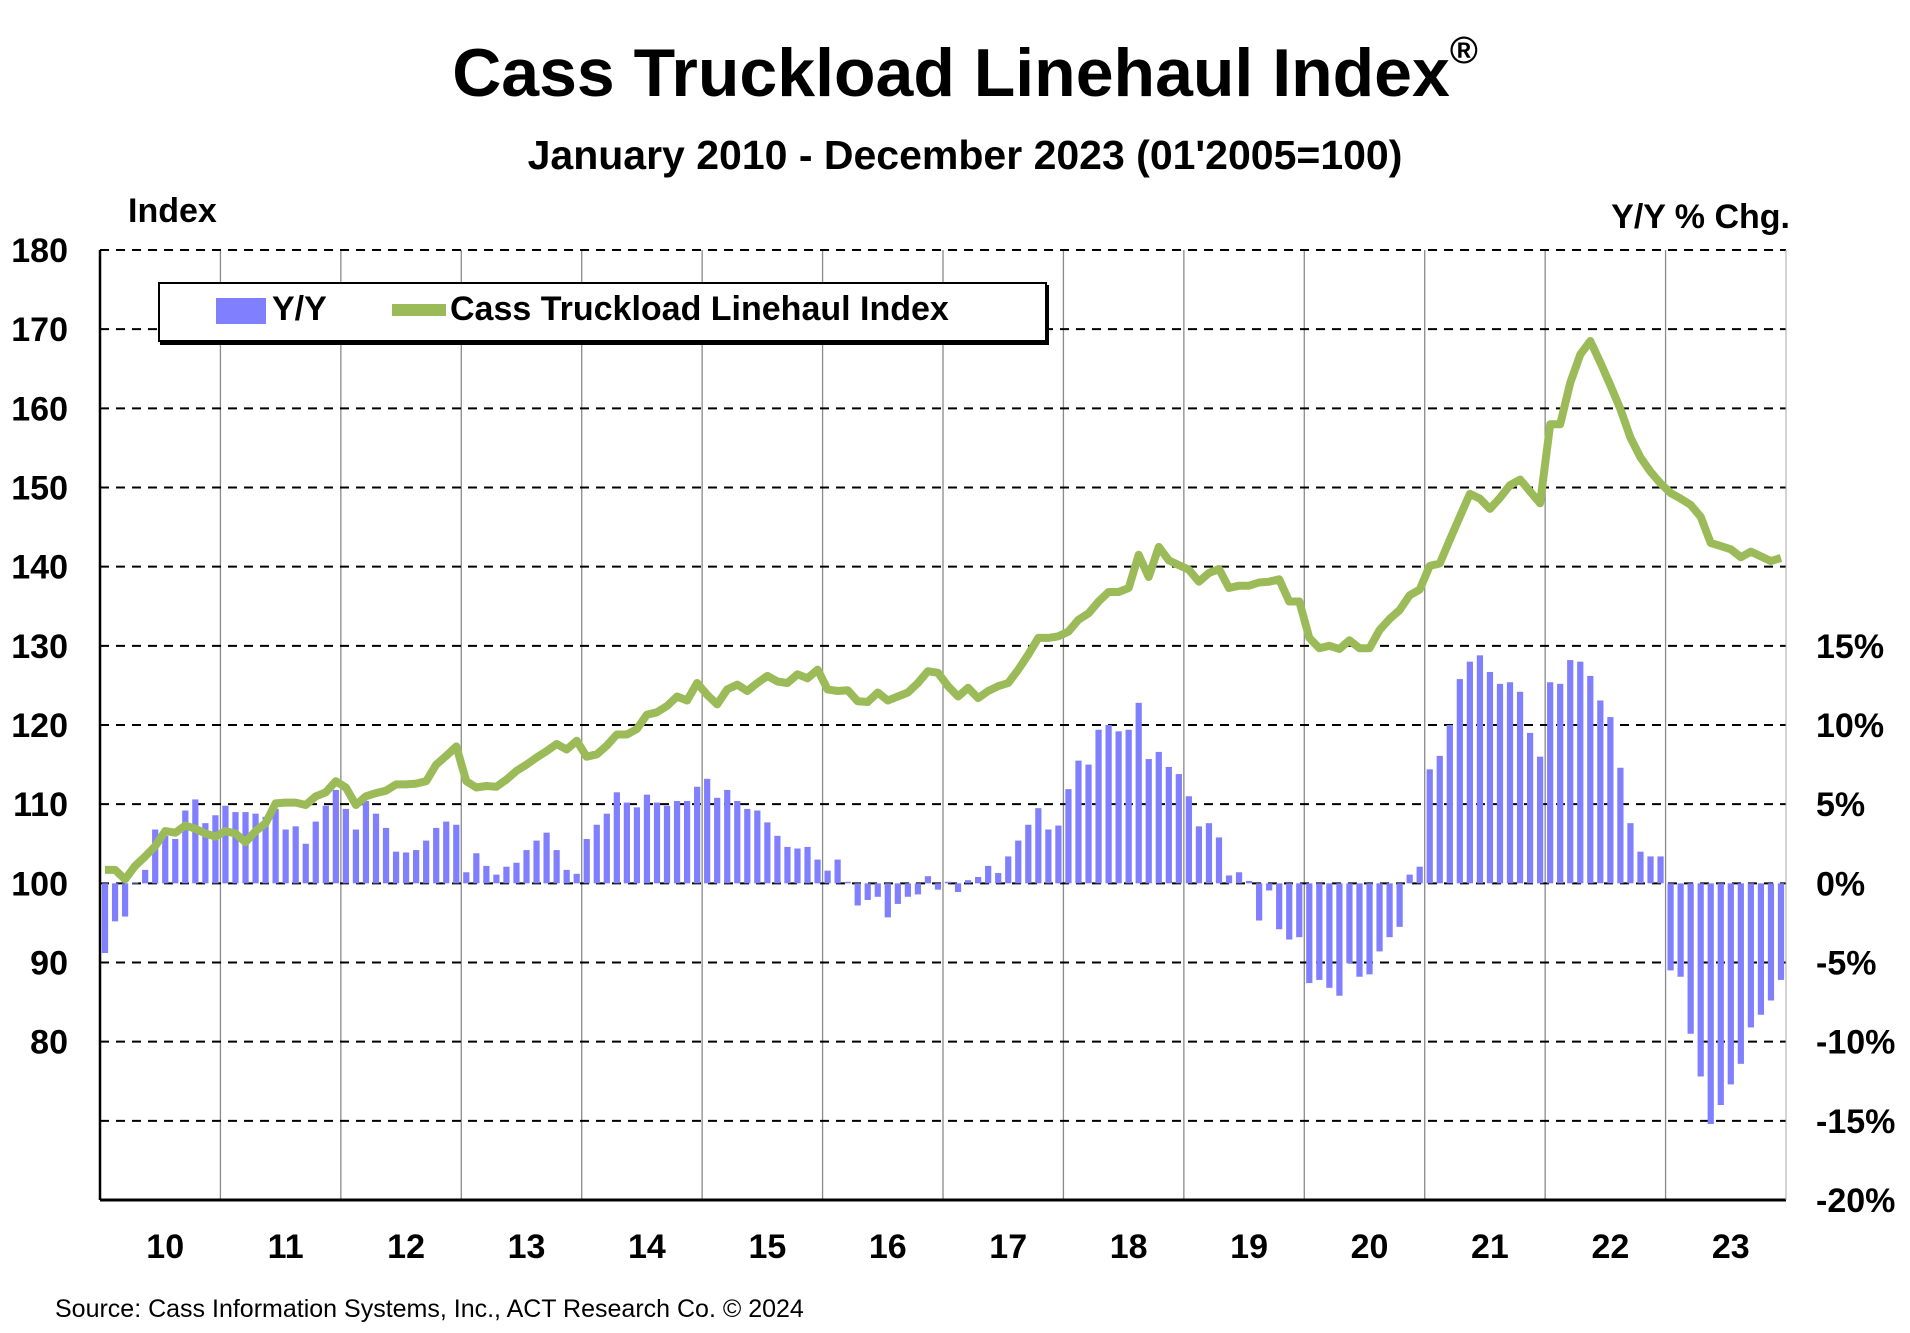  Describe the element at coordinates (1846, 964) in the screenshot. I see `right-tick-label: -5%` at that location.